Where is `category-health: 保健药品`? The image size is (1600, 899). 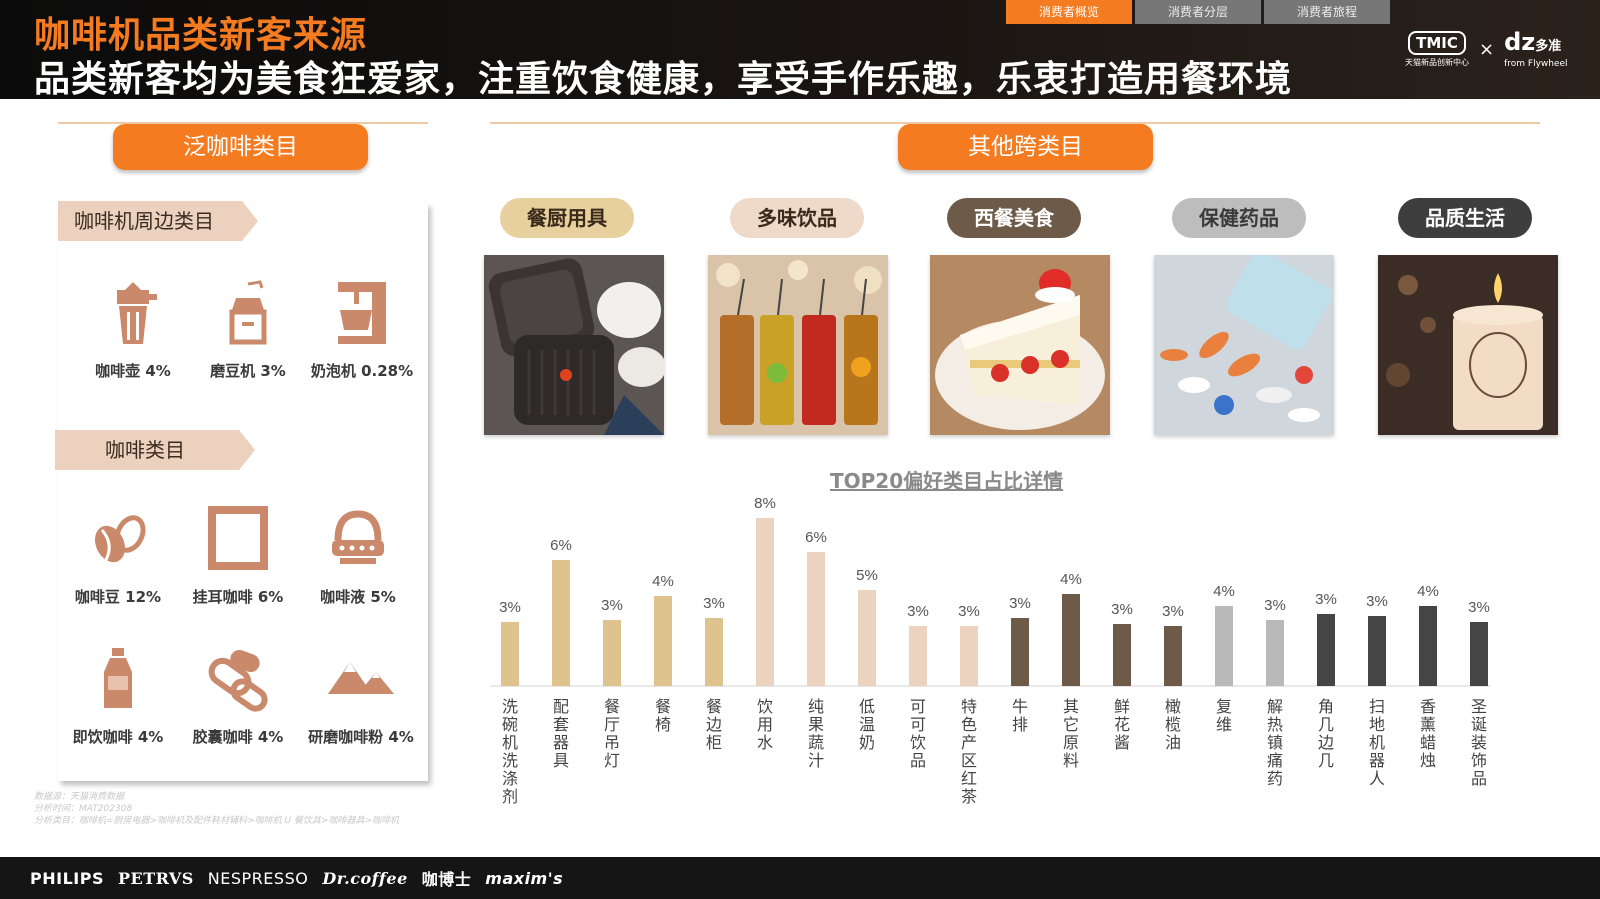 category-health: 保健药品 is located at coordinates (1239, 218).